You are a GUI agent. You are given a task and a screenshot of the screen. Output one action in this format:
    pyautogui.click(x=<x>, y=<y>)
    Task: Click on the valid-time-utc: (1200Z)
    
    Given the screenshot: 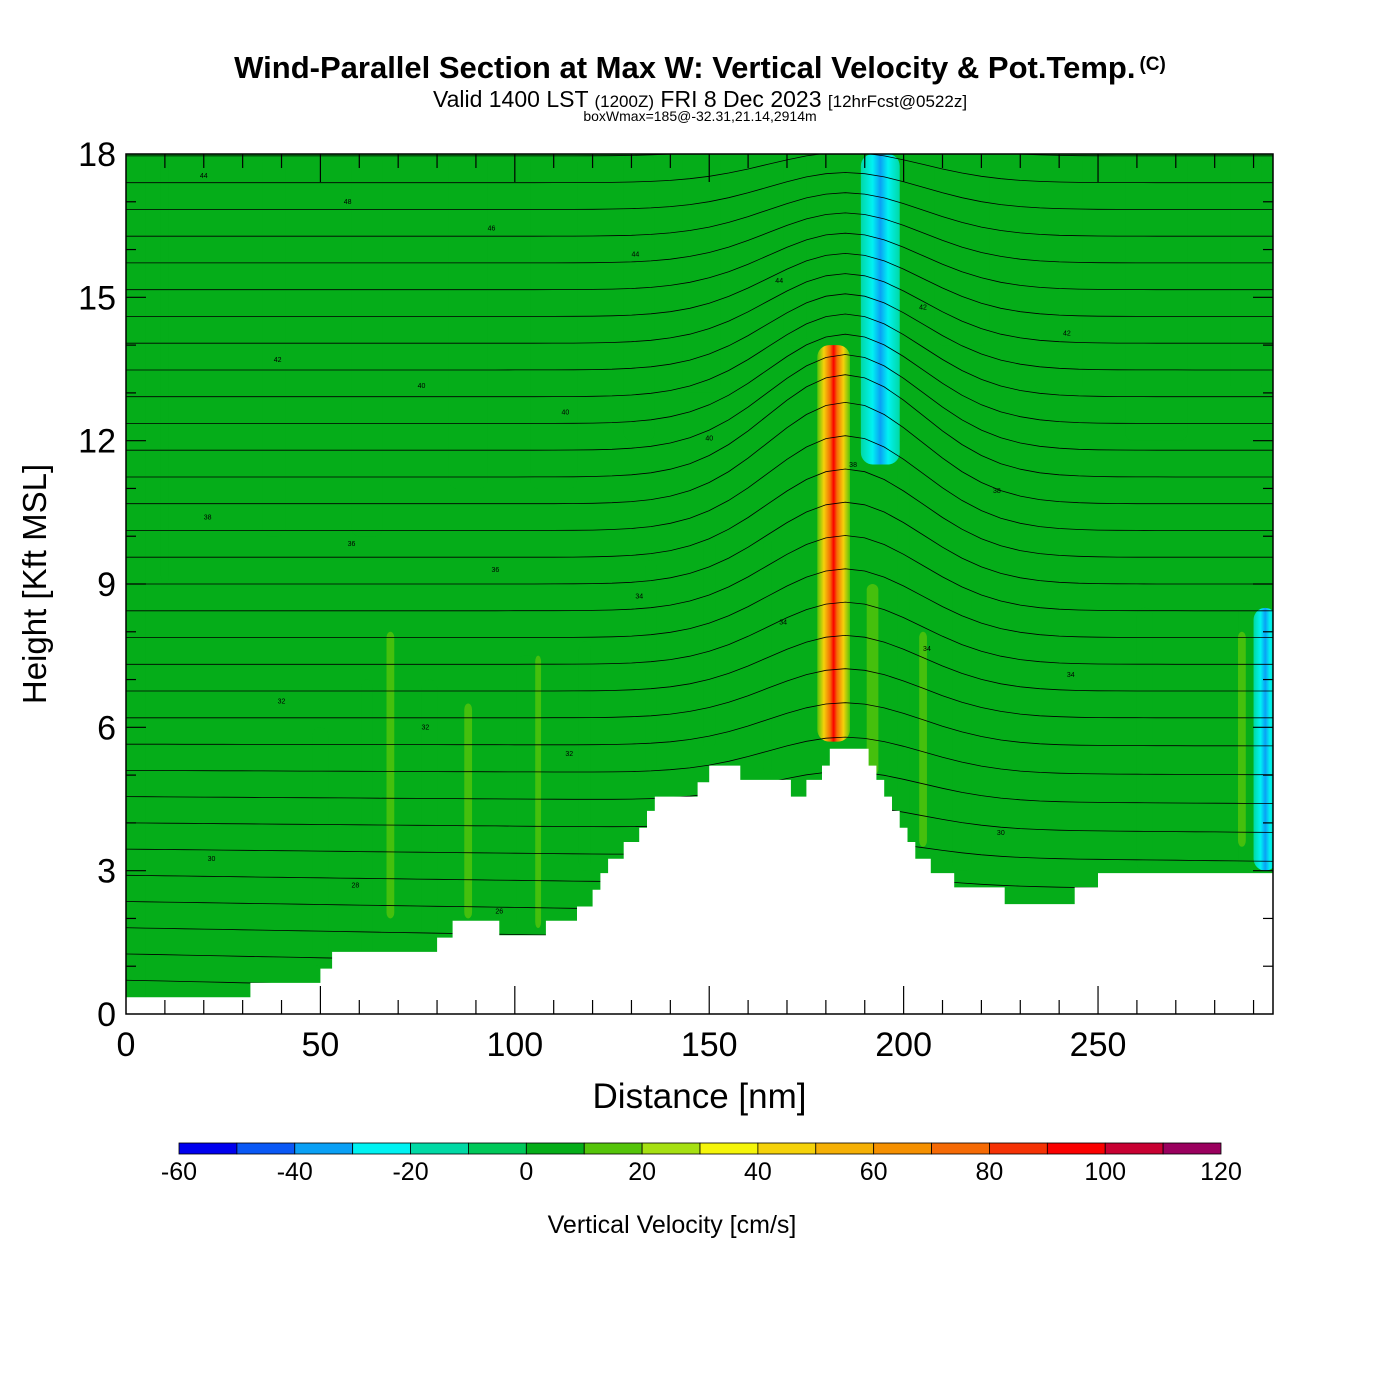 What is the action you would take?
    pyautogui.click(x=624, y=101)
    